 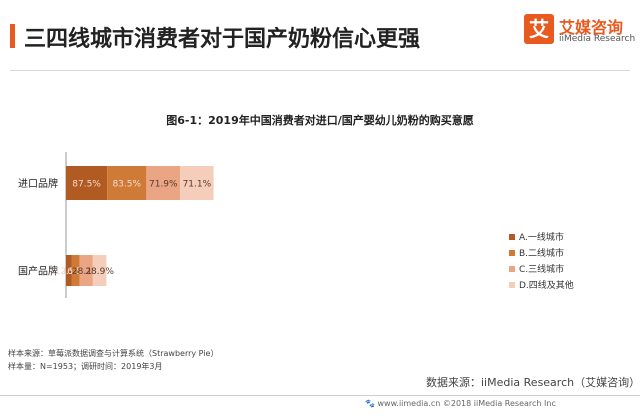 What do you see at coordinates (222, 39) in the screenshot?
I see `page-title: 三四线城市消费者对于国产奶粉信心更强` at bounding box center [222, 39].